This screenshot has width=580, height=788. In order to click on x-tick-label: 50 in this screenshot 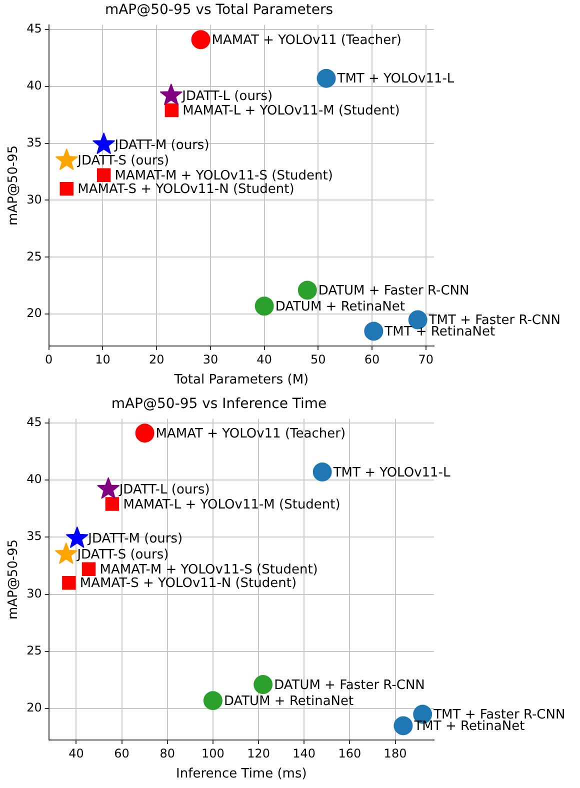, I will do `click(318, 359)`.